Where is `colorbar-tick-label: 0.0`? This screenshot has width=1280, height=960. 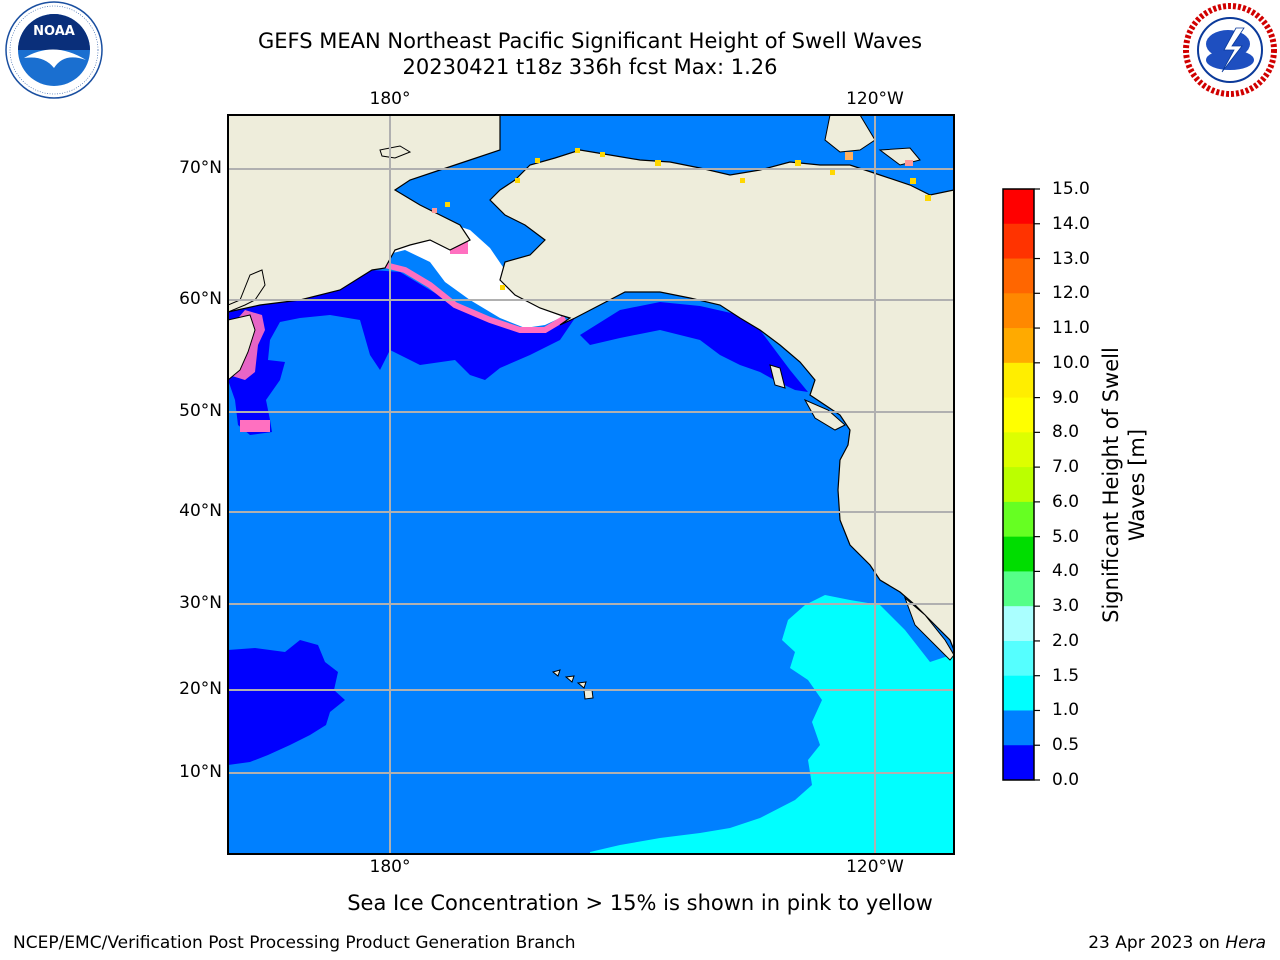 colorbar-tick-label: 0.0 is located at coordinates (1066, 780).